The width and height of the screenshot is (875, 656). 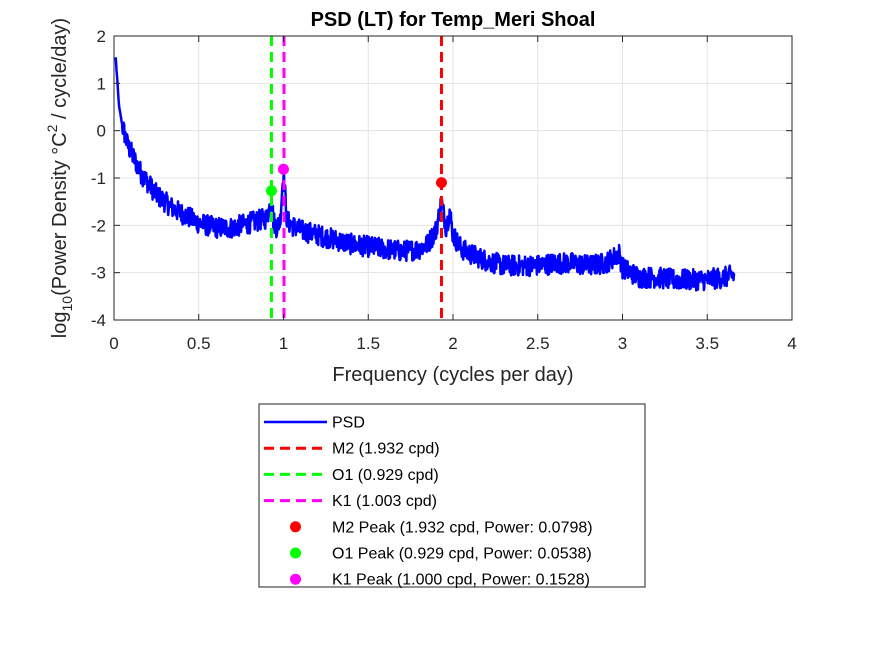 I want to click on y-axis-label-middle: (Power Density °C, so click(x=60, y=214).